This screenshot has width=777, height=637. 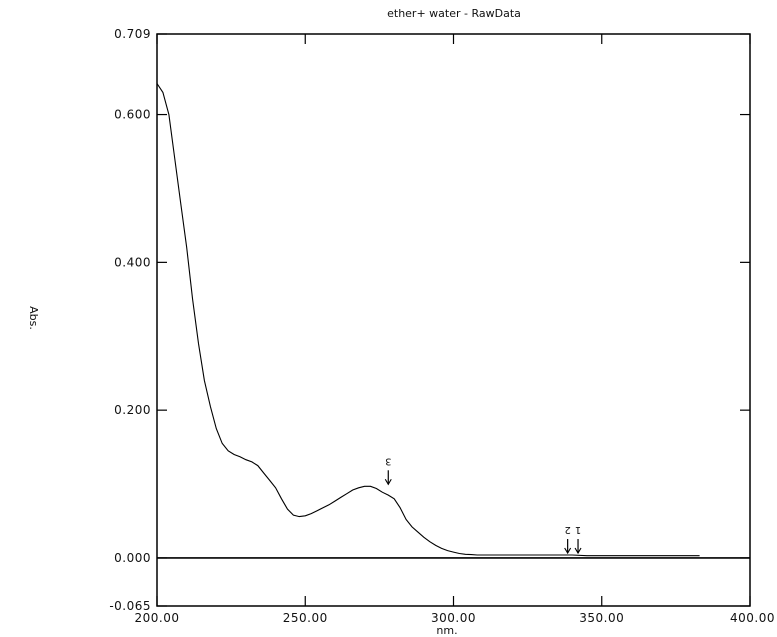 What do you see at coordinates (388, 470) in the screenshot?
I see `peak-marker-3: 3` at bounding box center [388, 470].